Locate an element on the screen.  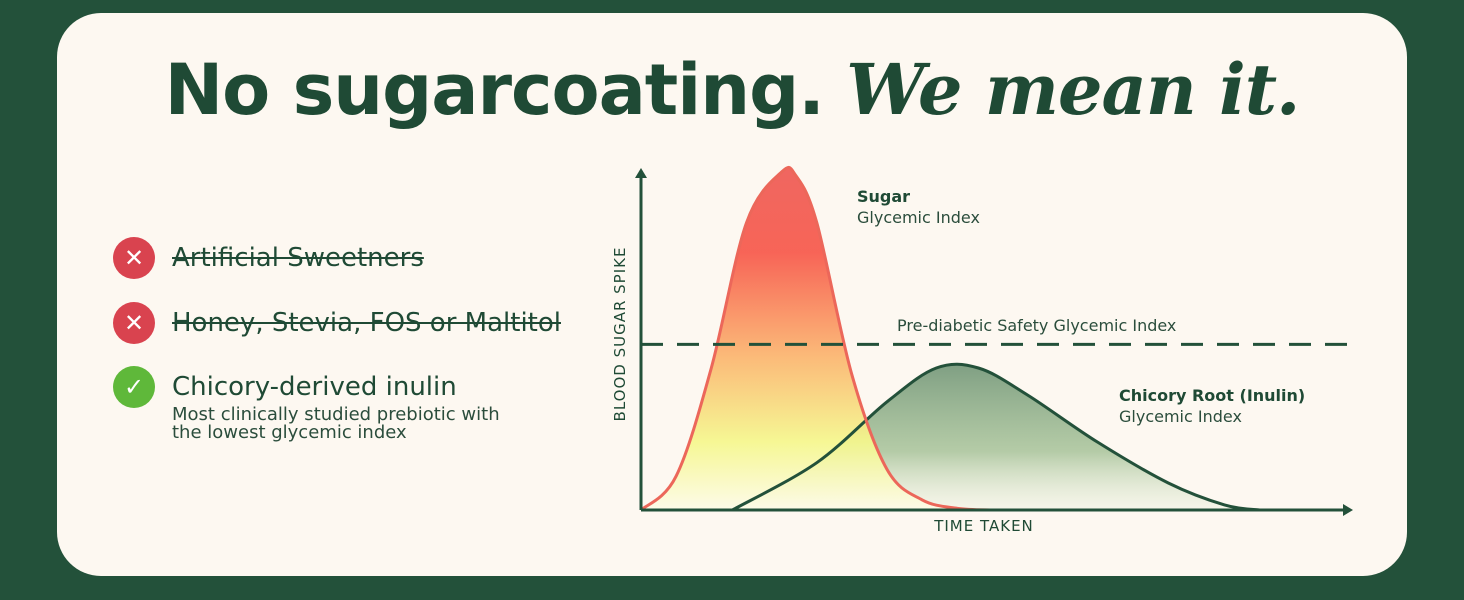
headline: No sugarcoating. We mean it. is located at coordinates (732, 90).